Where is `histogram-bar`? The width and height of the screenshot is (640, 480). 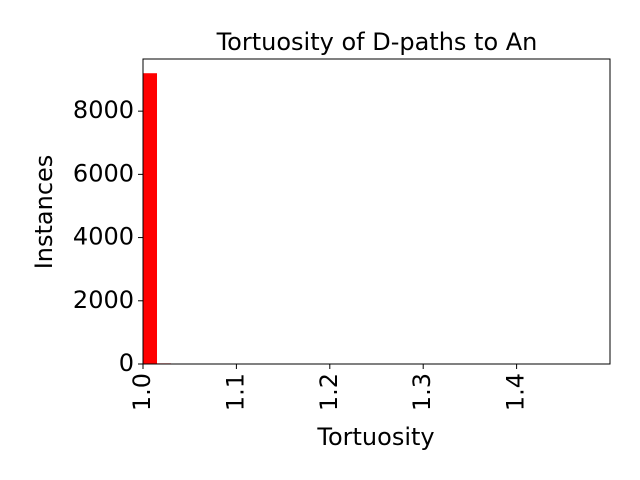 histogram-bar is located at coordinates (150, 218).